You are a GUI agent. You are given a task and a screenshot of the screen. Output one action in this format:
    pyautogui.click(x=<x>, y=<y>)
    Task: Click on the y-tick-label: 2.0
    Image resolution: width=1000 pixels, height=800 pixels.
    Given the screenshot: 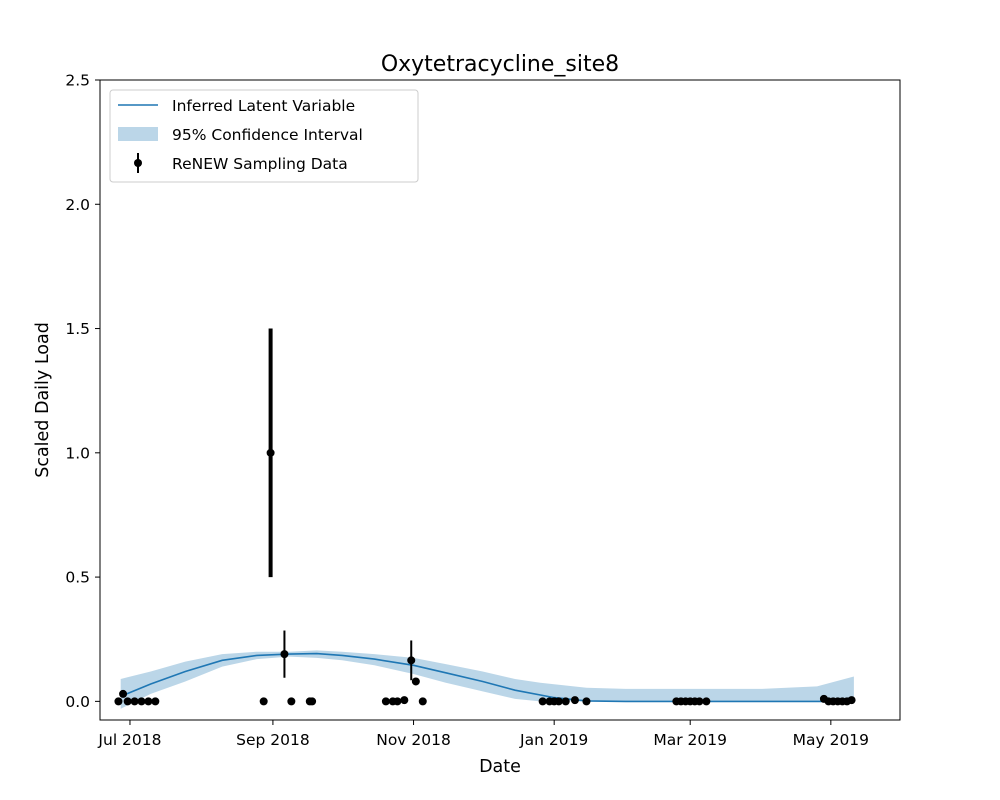 What is the action you would take?
    pyautogui.click(x=77, y=205)
    